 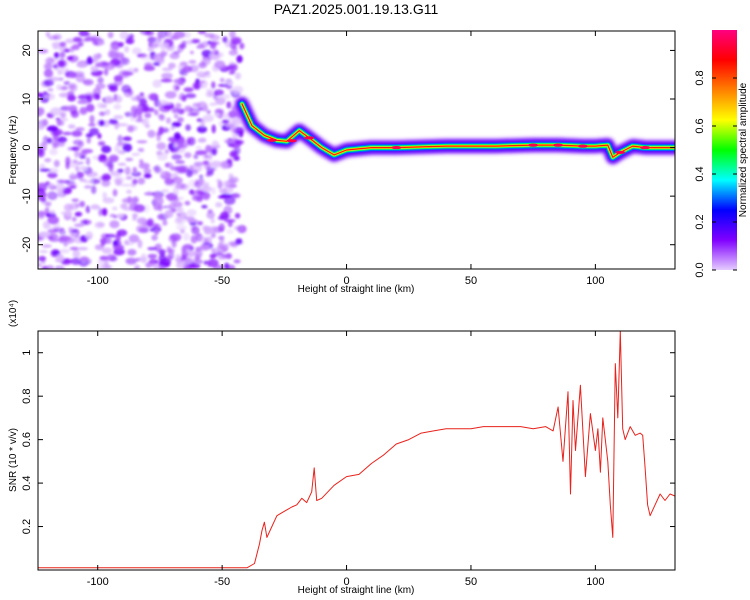 What do you see at coordinates (27, 439) in the screenshot?
I see `snr-y-tick-label: 0.6` at bounding box center [27, 439].